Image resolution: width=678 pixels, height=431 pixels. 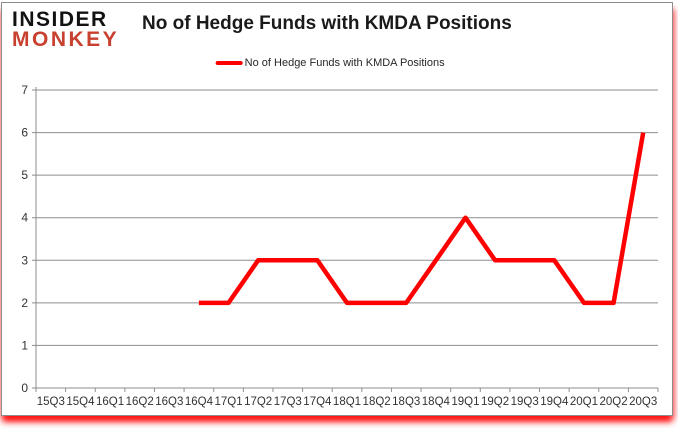 I want to click on x-axis-tick-label: 16Q3, so click(x=169, y=402).